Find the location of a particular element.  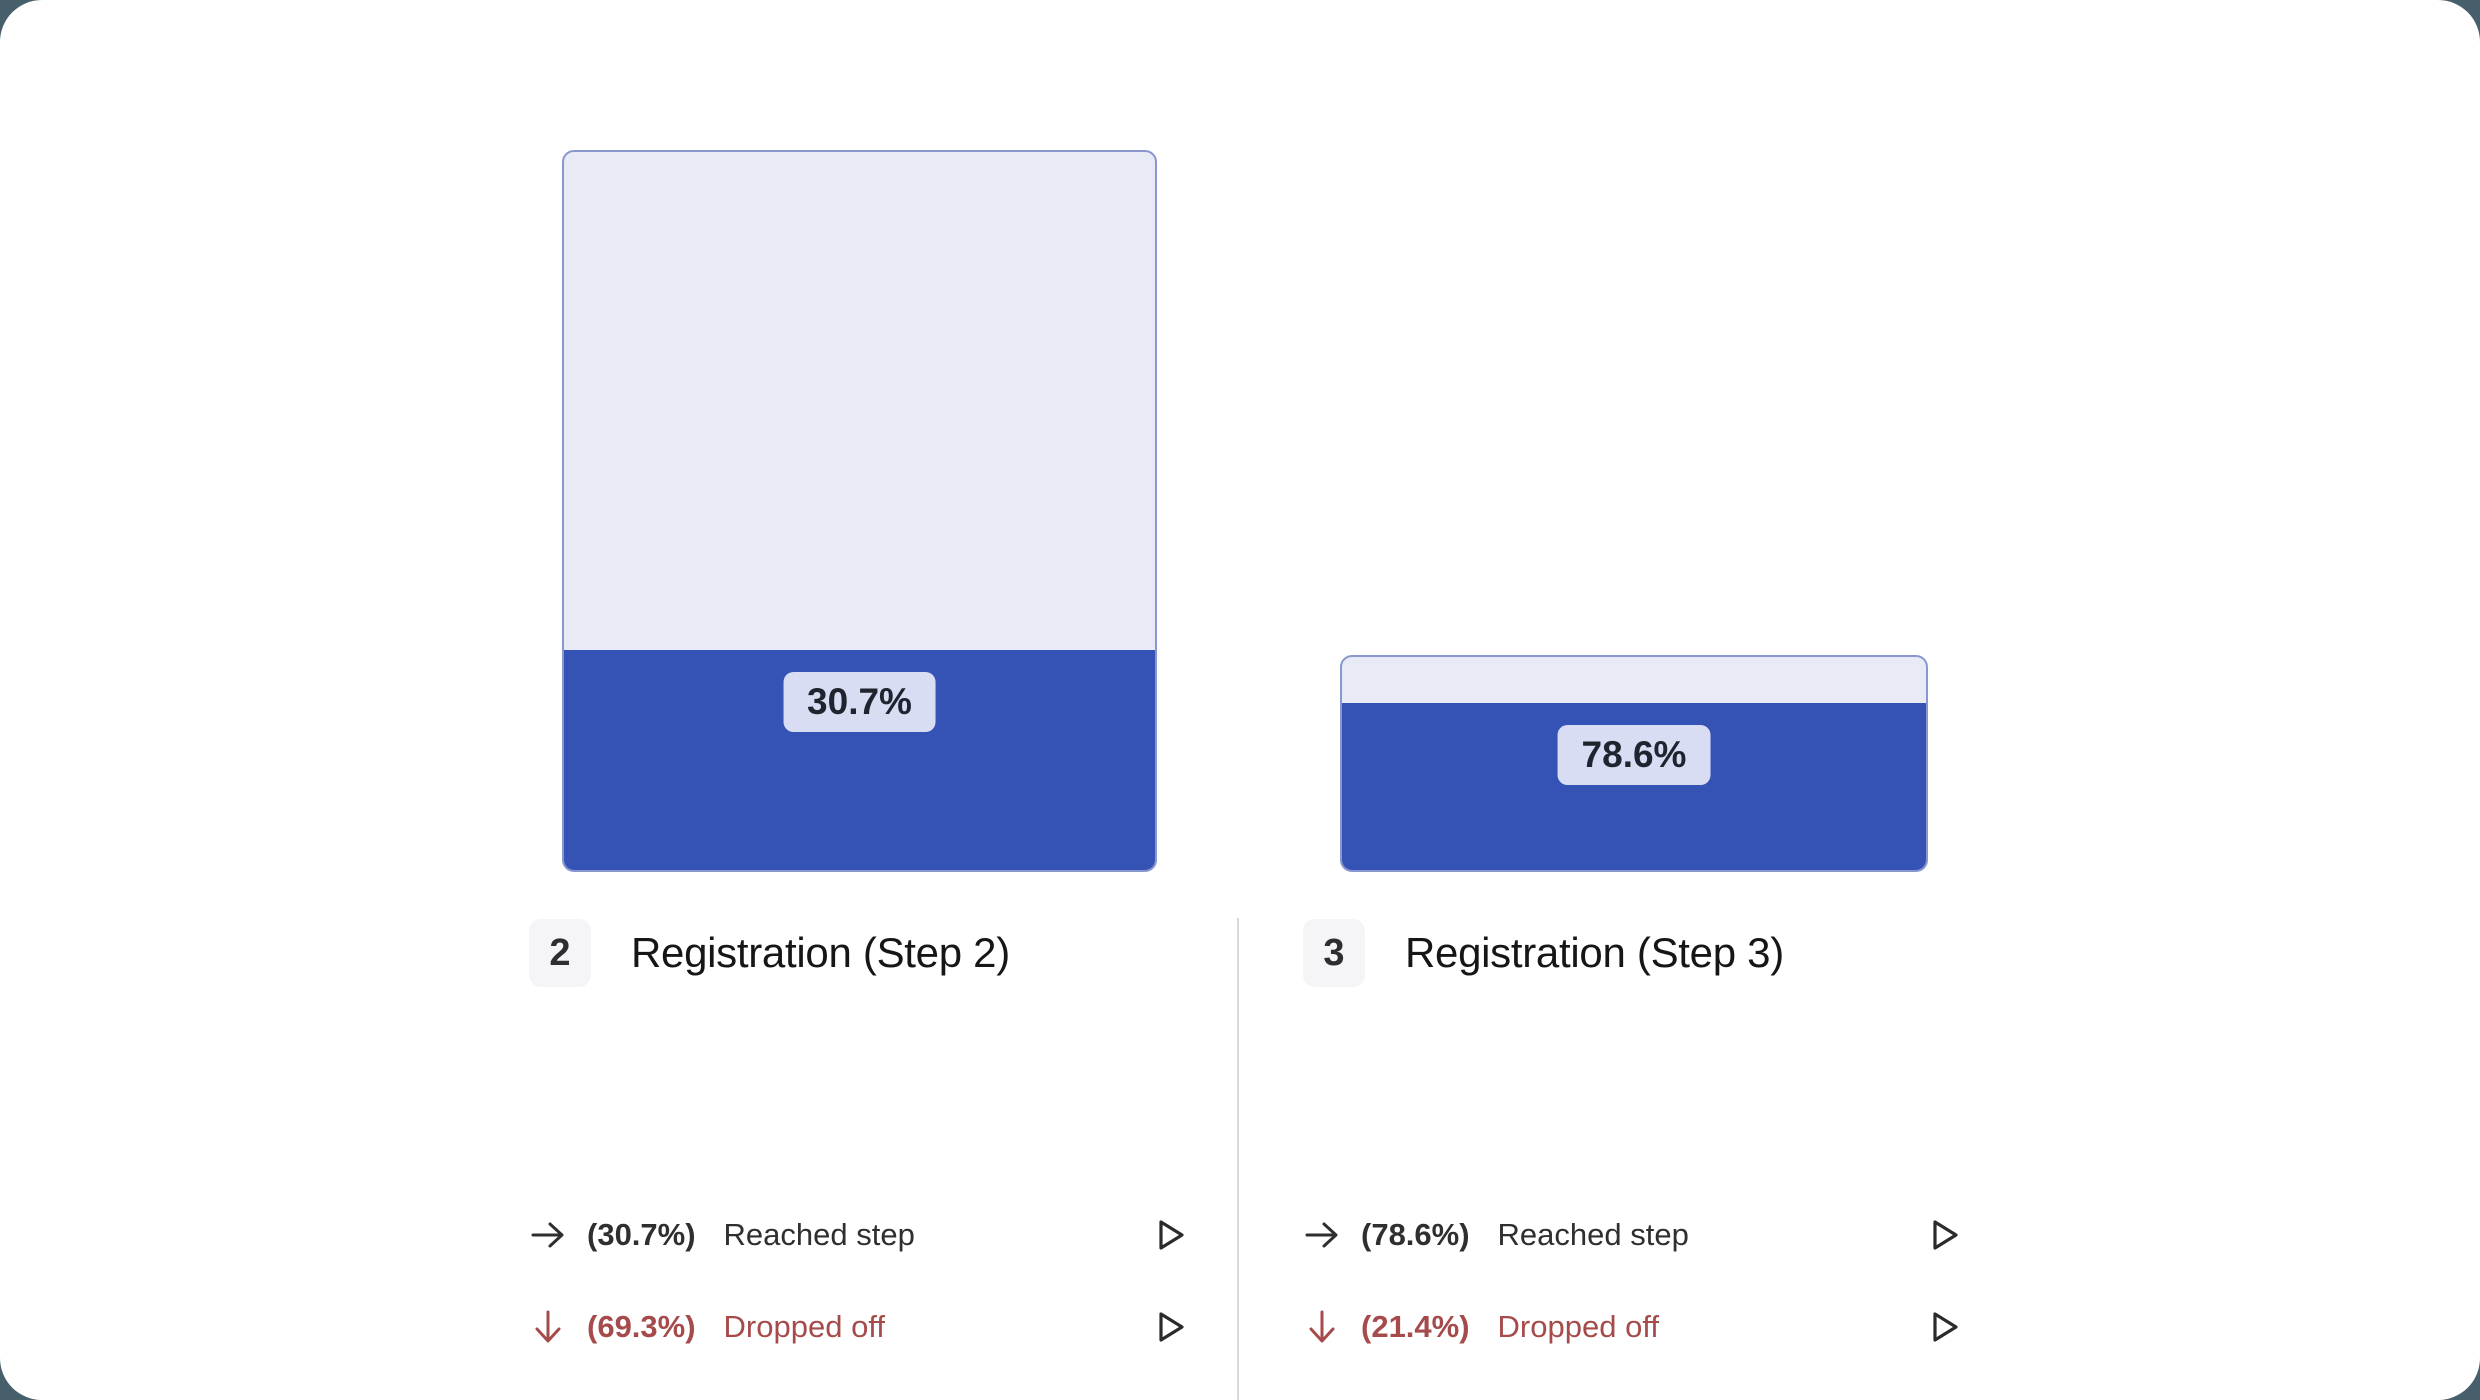

funnel-bar-step-2-fill: 30.7% is located at coordinates (859, 759).